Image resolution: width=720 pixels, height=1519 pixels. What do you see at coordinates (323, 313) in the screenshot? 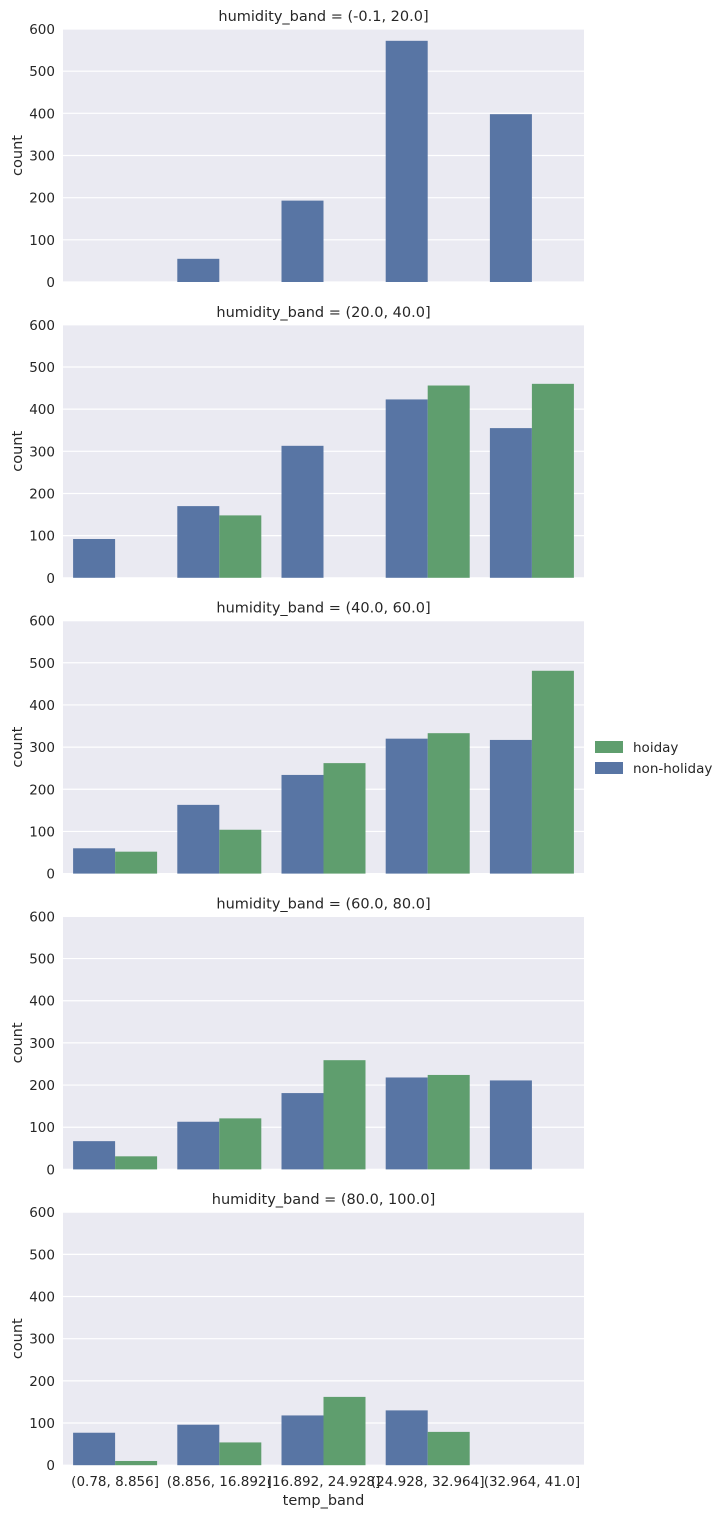
I see `panel-title: humidity_band = (20.0, 40.0]` at bounding box center [323, 313].